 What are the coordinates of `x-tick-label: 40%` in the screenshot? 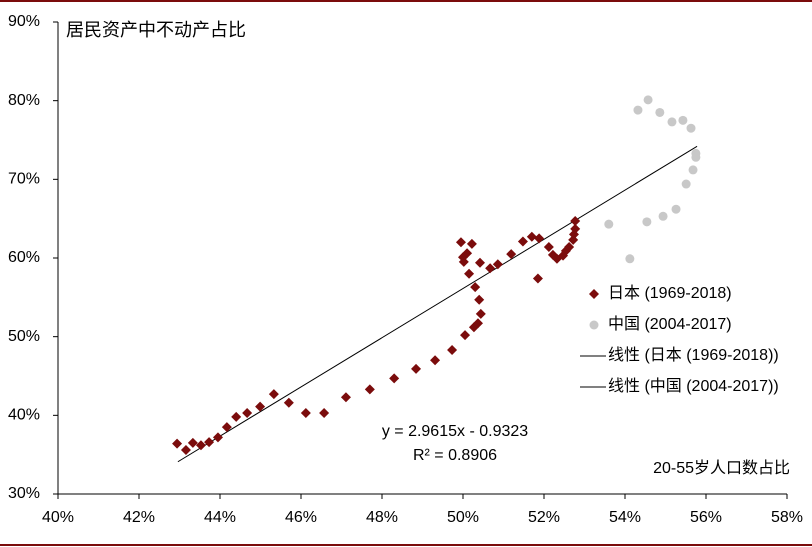 It's located at (58, 517).